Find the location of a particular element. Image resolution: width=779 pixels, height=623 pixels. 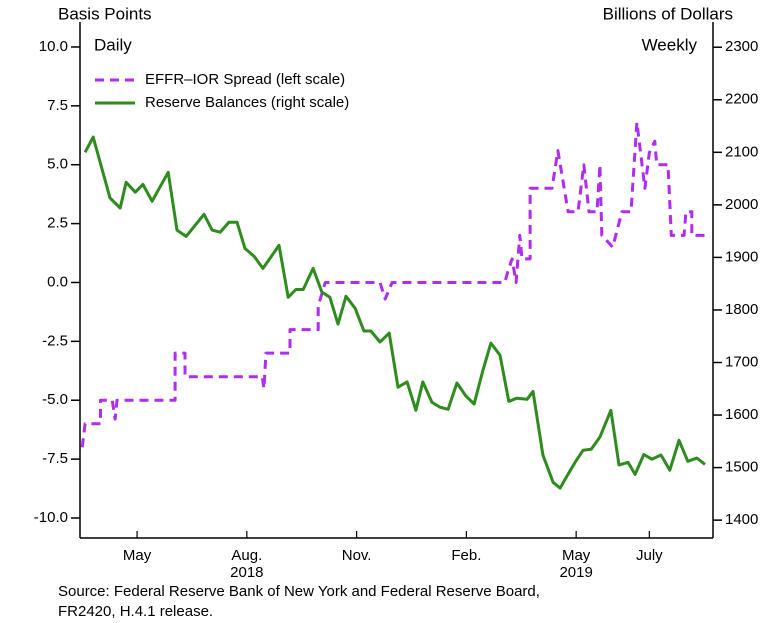

source: FR2420, H.4.1 release. is located at coordinates (135, 611).